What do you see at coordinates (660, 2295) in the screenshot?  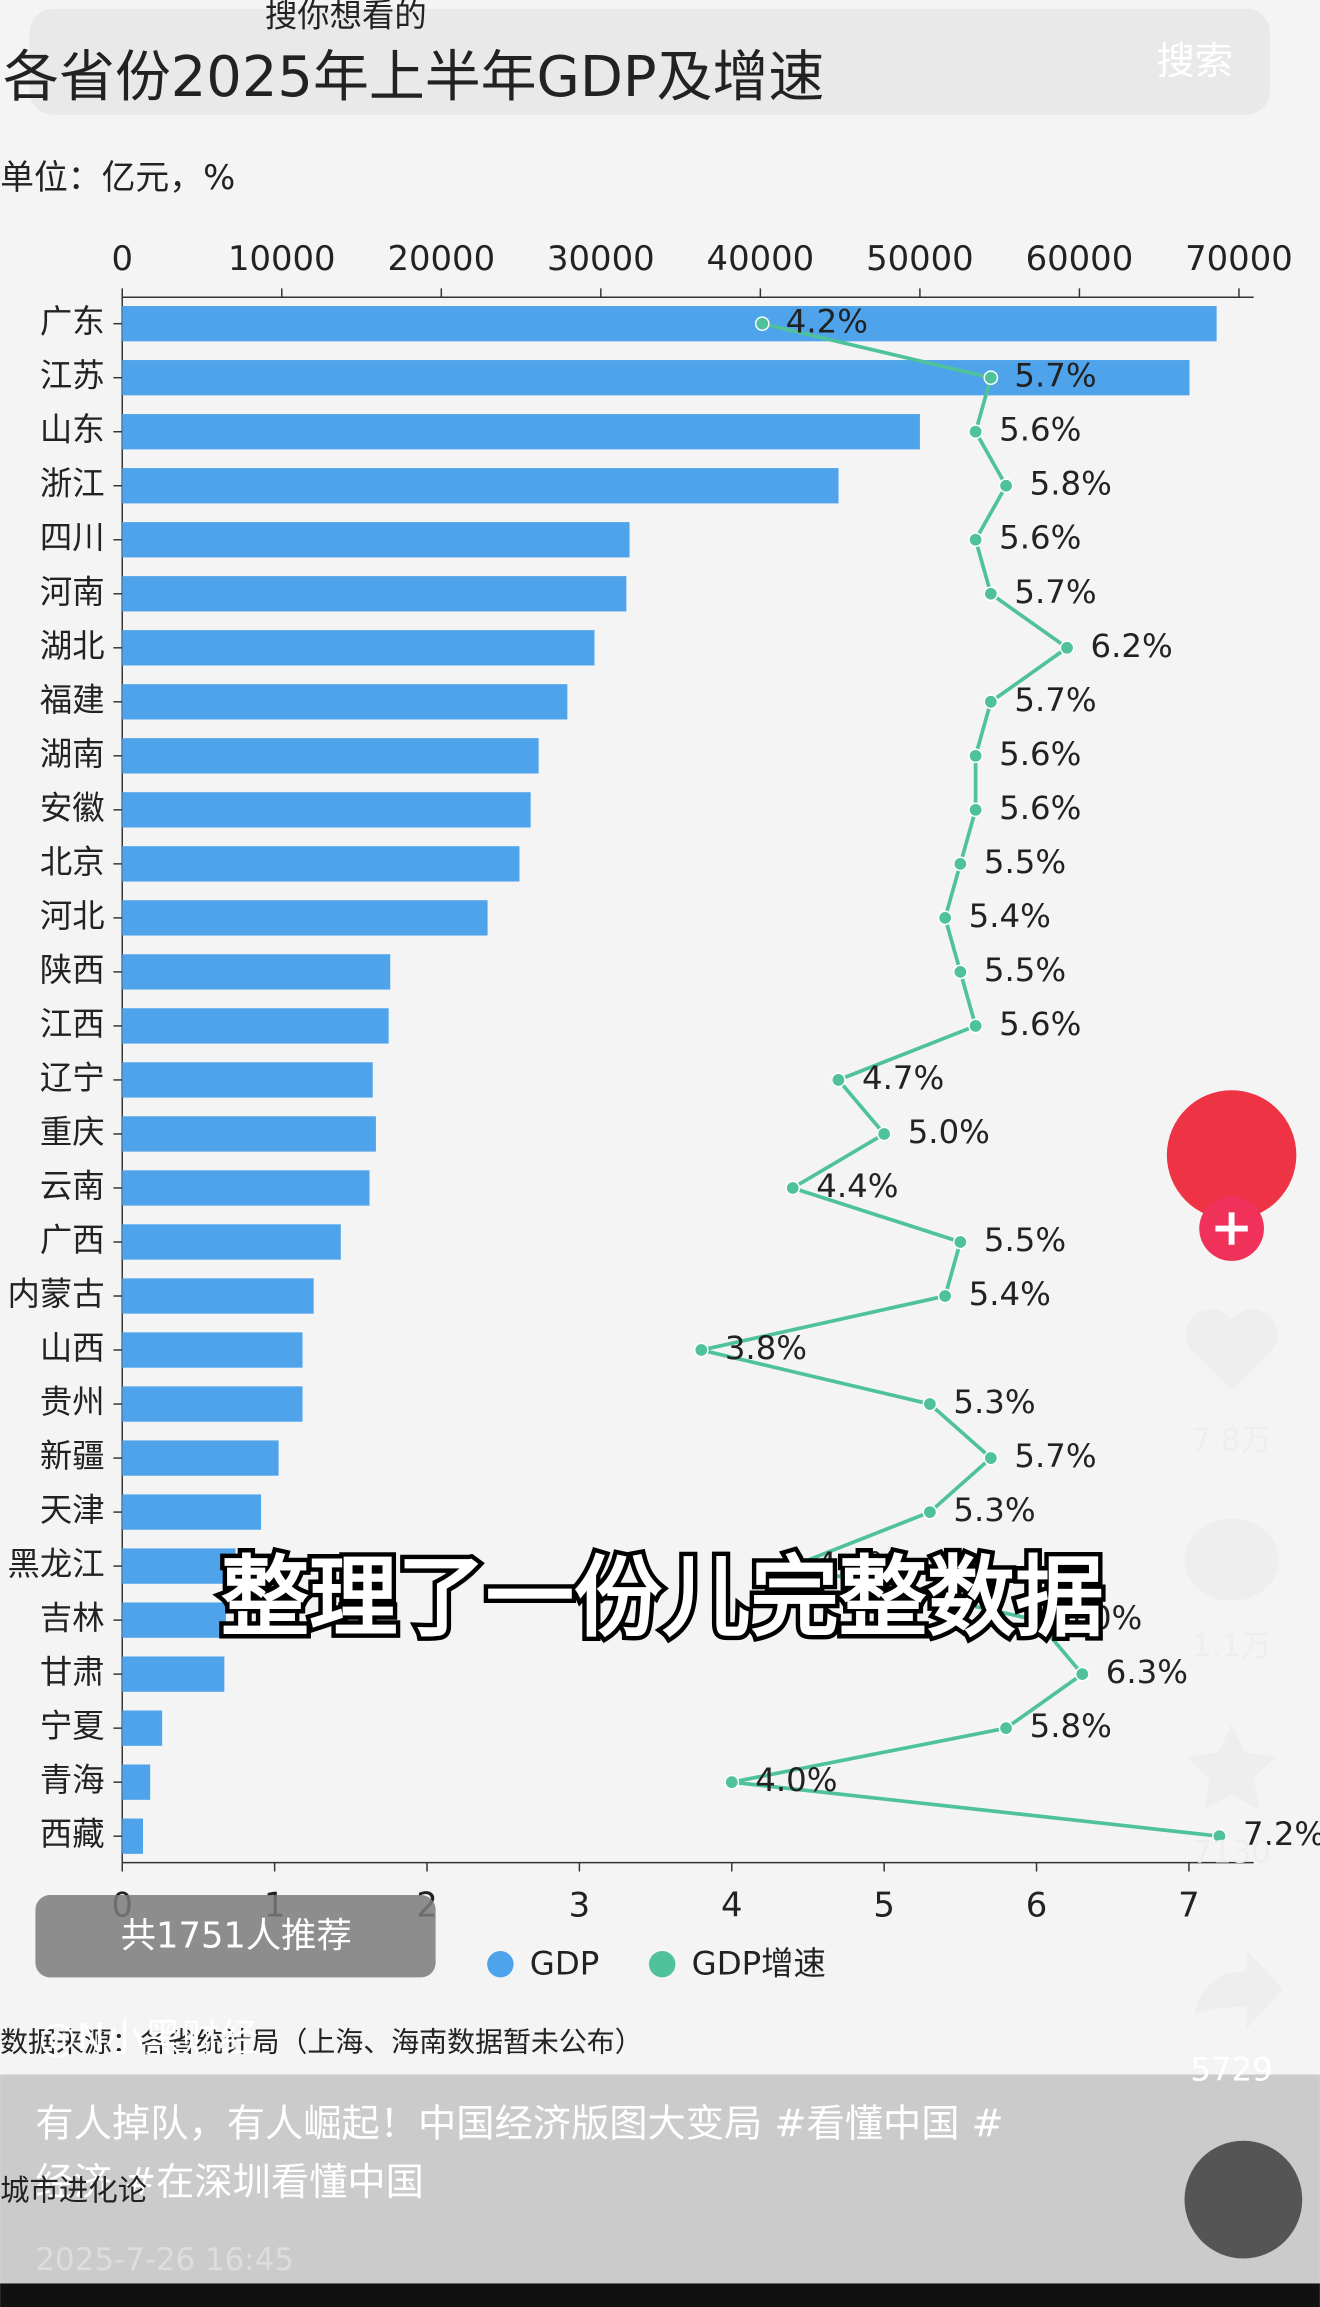 I see `bottom-bar` at bounding box center [660, 2295].